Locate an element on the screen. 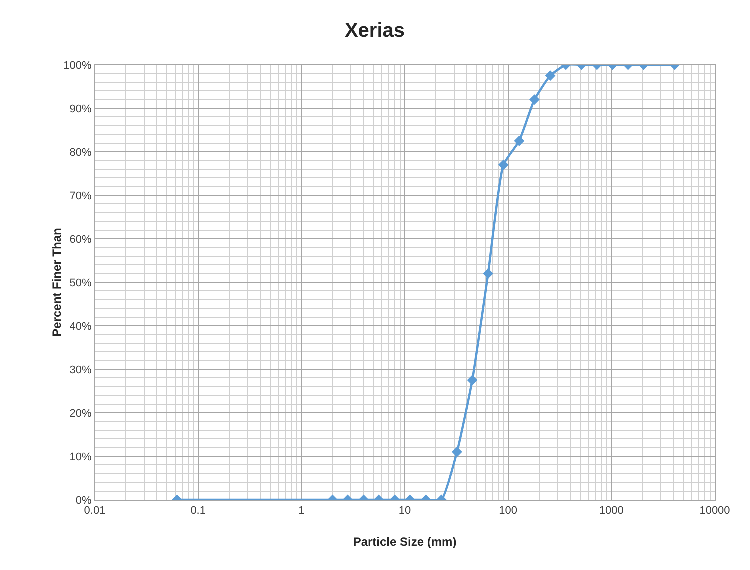 The image size is (750, 570). y-tick-label: 0% is located at coordinates (84, 500).